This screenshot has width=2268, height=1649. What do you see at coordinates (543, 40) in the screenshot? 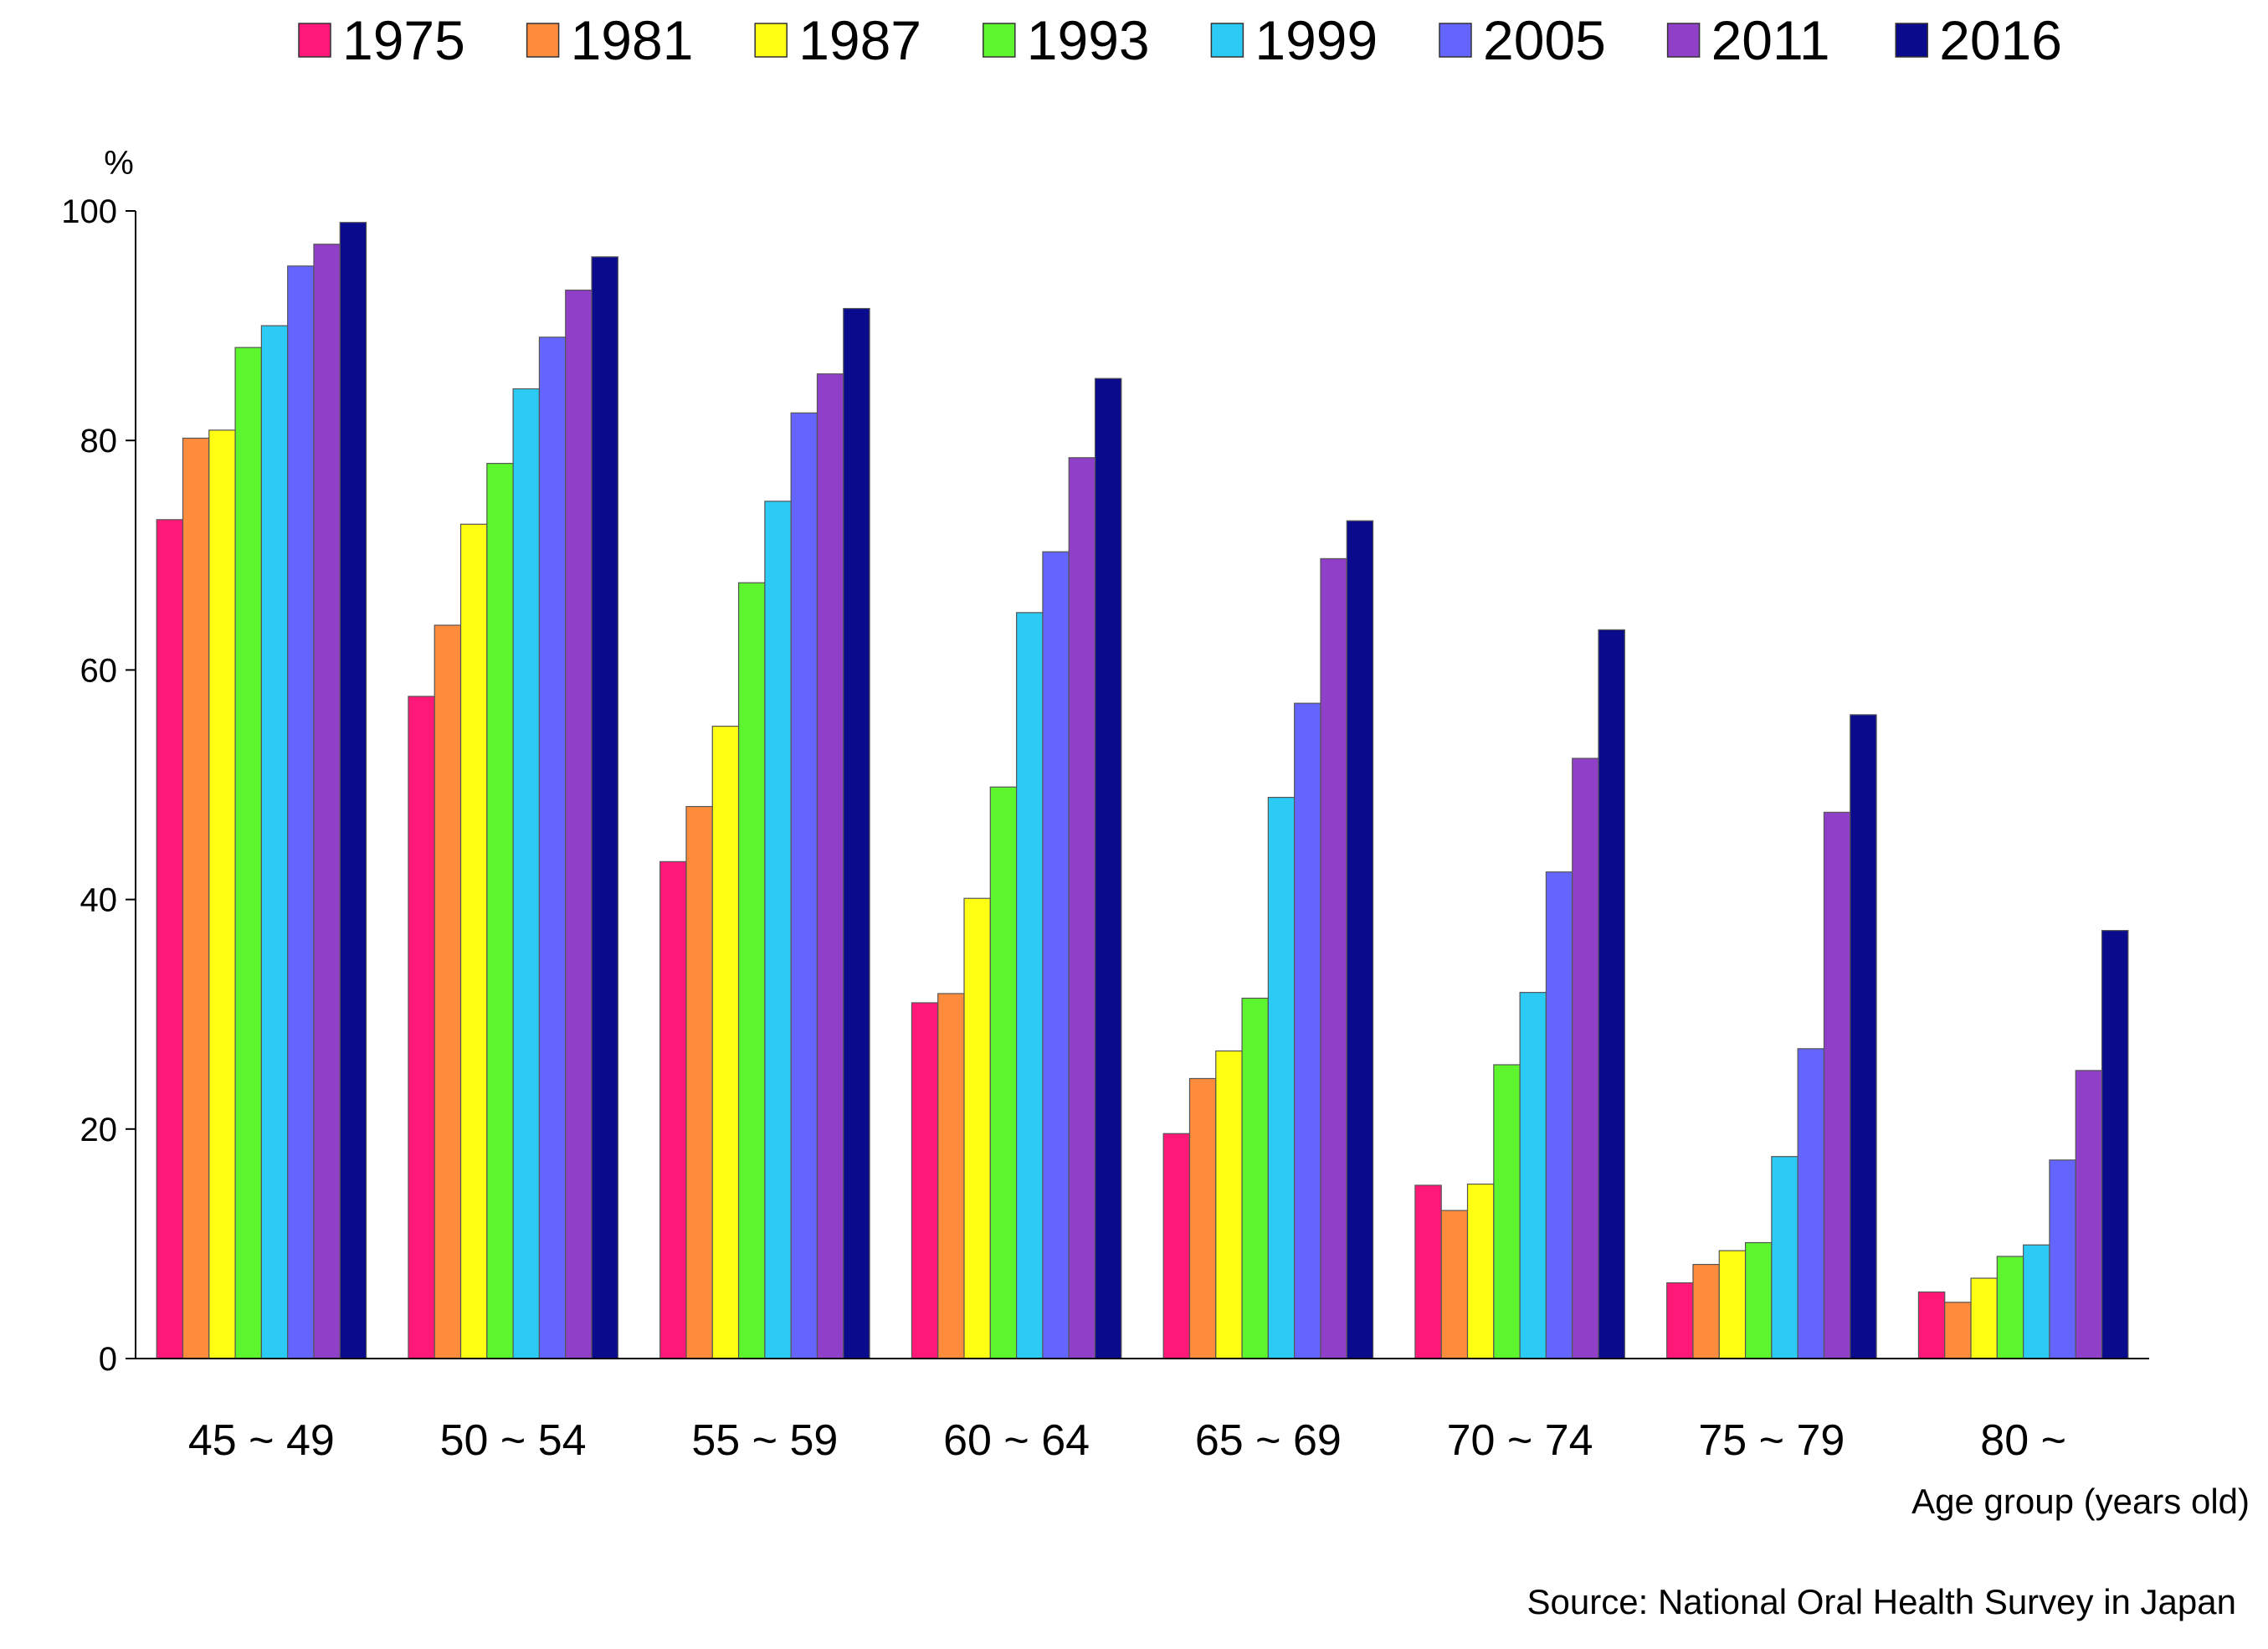
I see `legend-swatch-1981` at bounding box center [543, 40].